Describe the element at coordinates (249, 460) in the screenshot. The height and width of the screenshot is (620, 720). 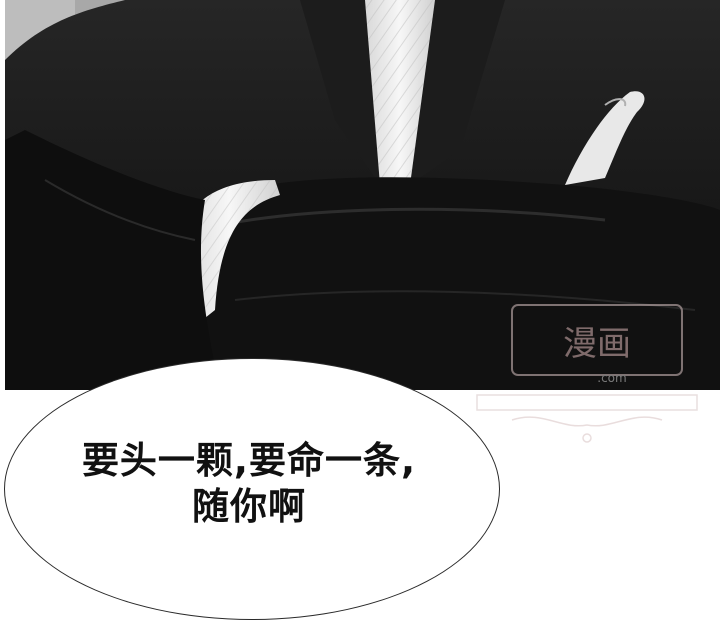
I see `speech-line-1: 要头一颗,要命一条,` at that location.